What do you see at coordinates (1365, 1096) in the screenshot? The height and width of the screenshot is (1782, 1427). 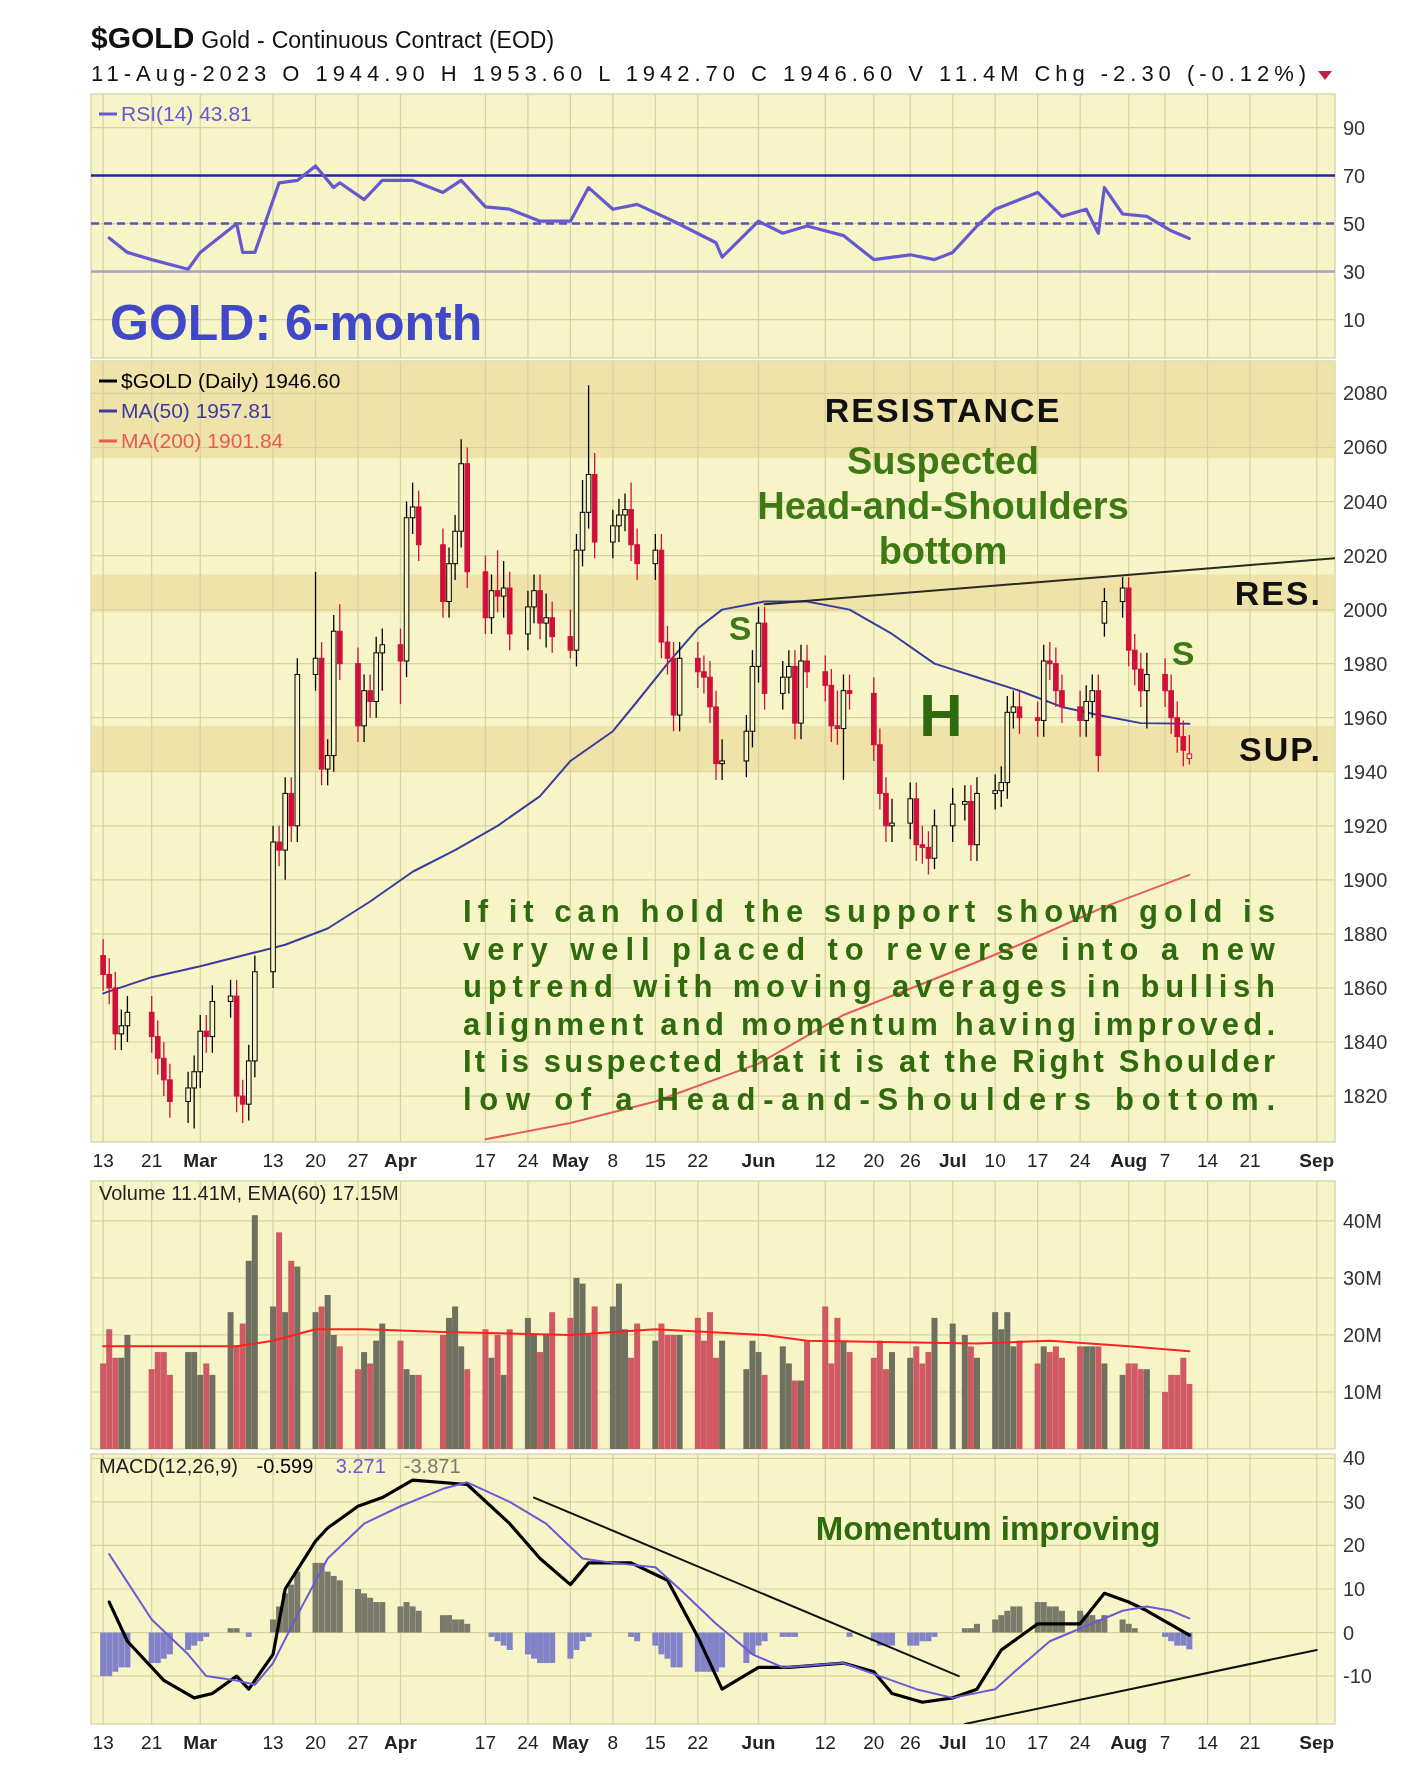 I see `y-tick-label: 1820` at bounding box center [1365, 1096].